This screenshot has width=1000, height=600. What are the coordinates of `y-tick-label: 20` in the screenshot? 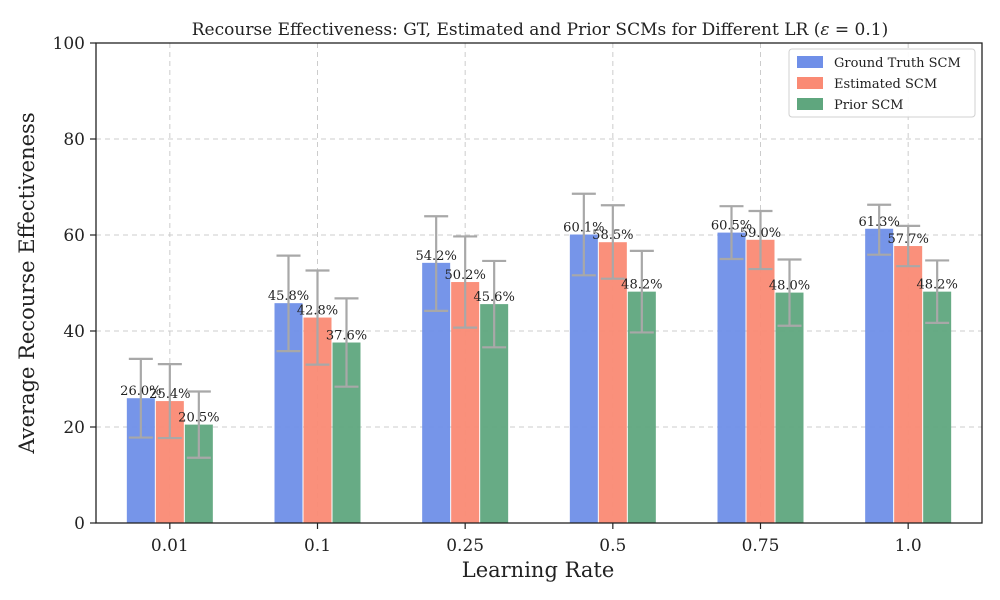 It's located at (74, 428).